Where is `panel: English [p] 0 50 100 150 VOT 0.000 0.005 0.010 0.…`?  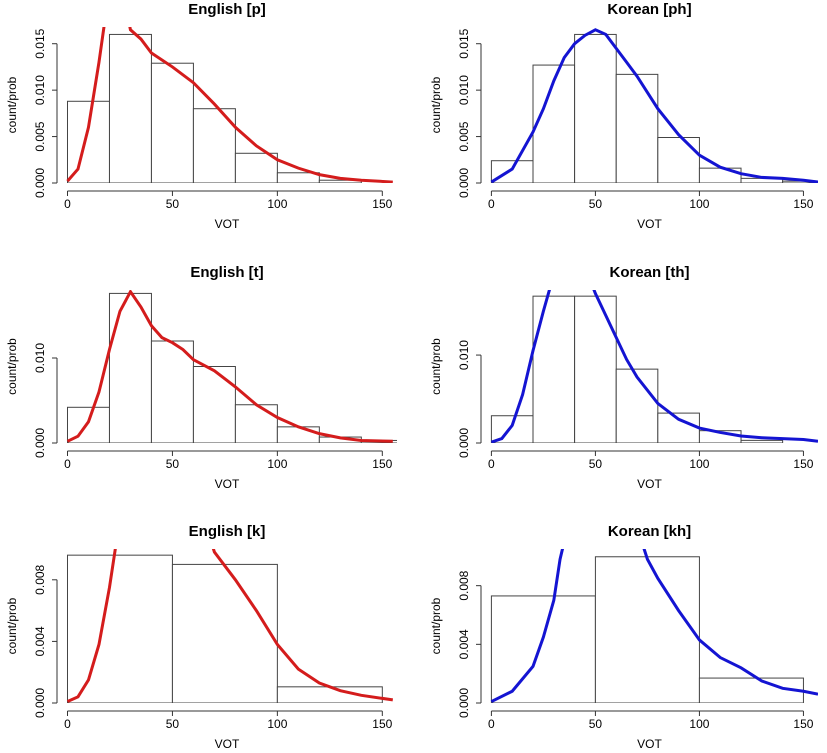
panel: English [p] 0 50 100 150 VOT 0.000 0.005 0.010 0.… is located at coordinates (199, 116).